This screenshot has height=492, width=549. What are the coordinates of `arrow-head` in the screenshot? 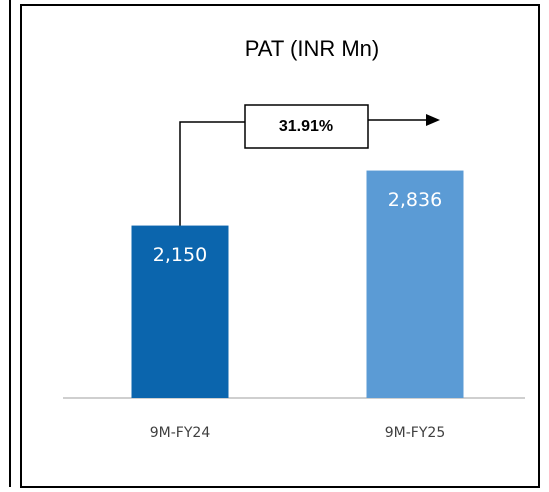 It's located at (433, 120).